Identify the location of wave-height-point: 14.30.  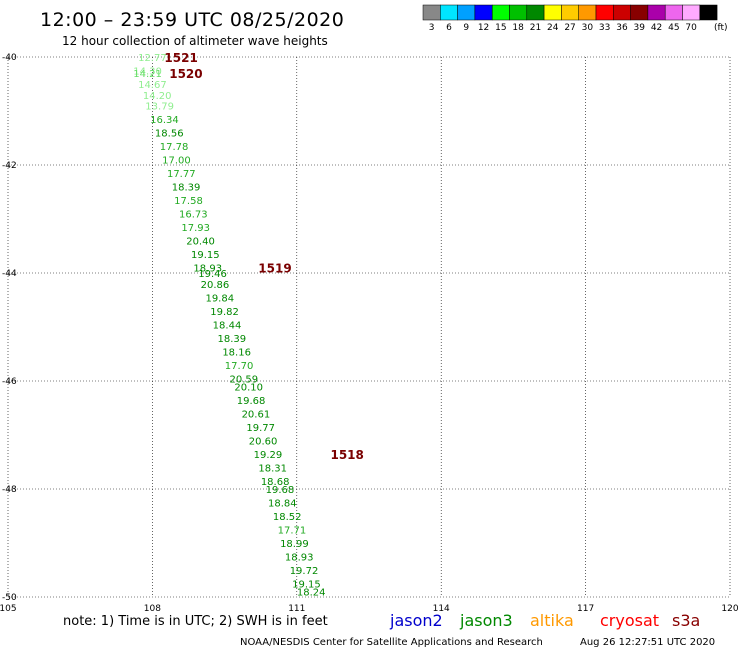
(147, 72).